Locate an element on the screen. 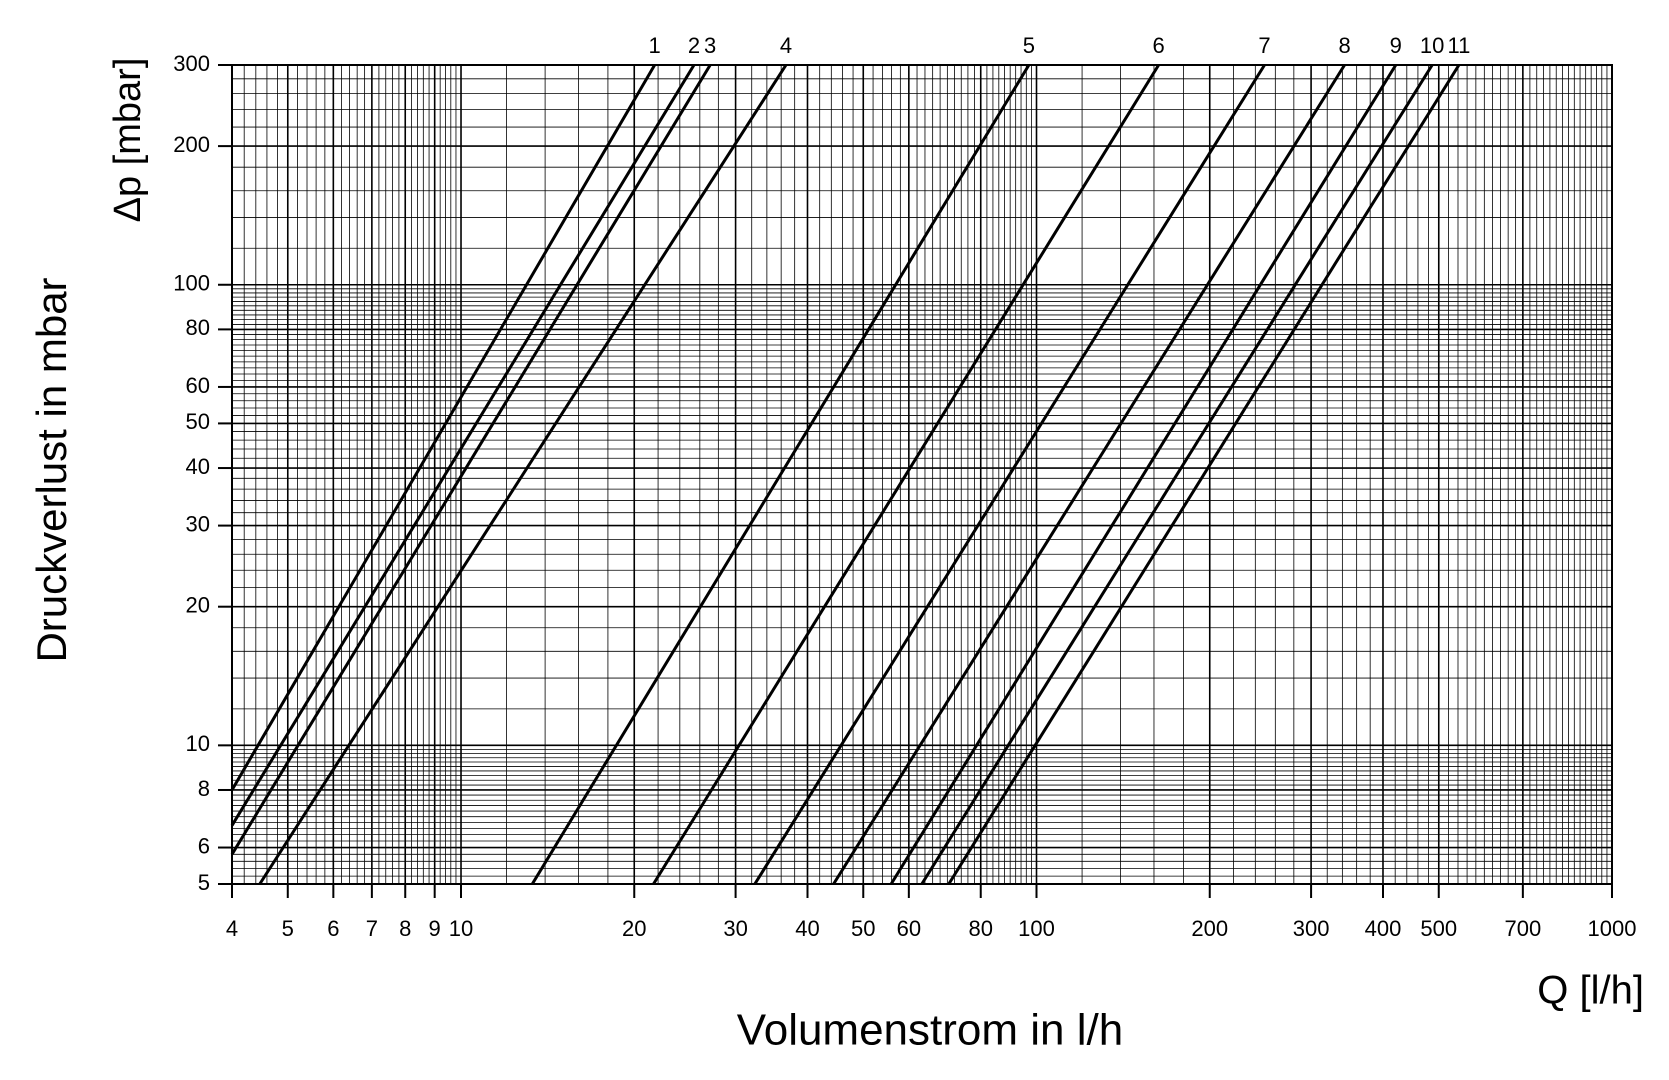 The width and height of the screenshot is (1669, 1080). y-tick-label: 20 is located at coordinates (198, 605).